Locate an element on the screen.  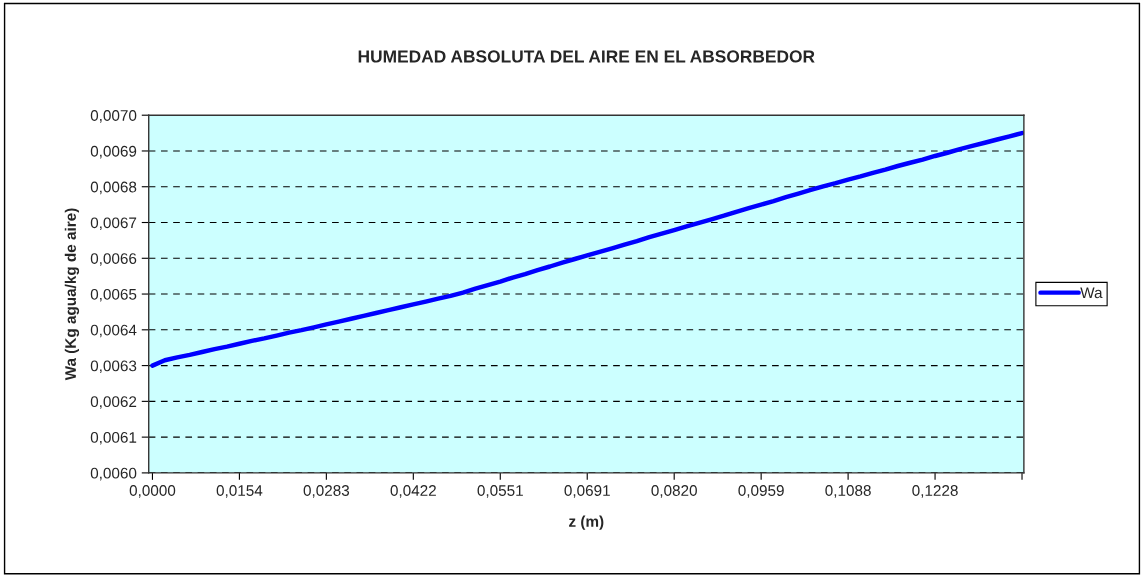
y-tick-label: 0,0060 is located at coordinates (113, 474).